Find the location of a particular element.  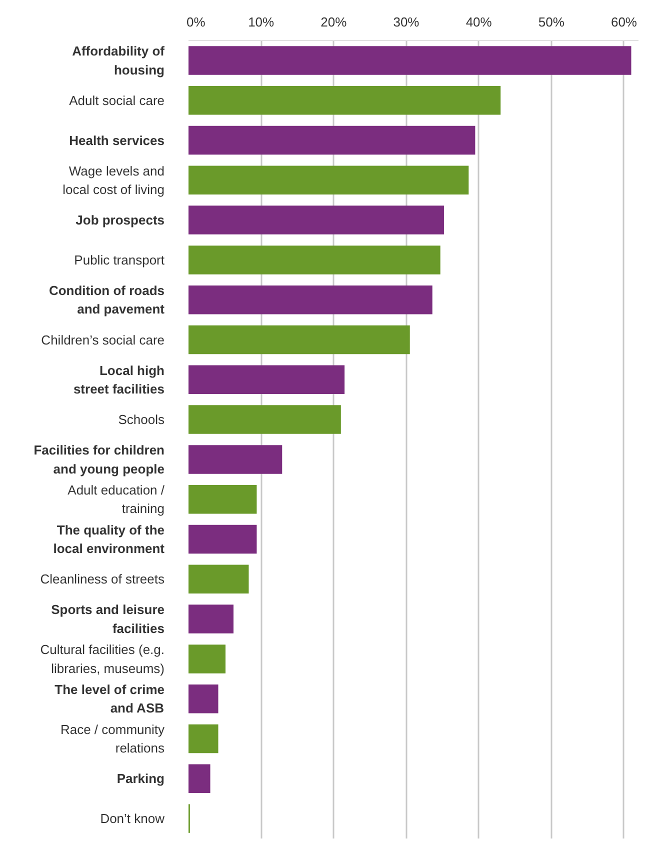

y-tick-label: Don’t know is located at coordinates (133, 818).